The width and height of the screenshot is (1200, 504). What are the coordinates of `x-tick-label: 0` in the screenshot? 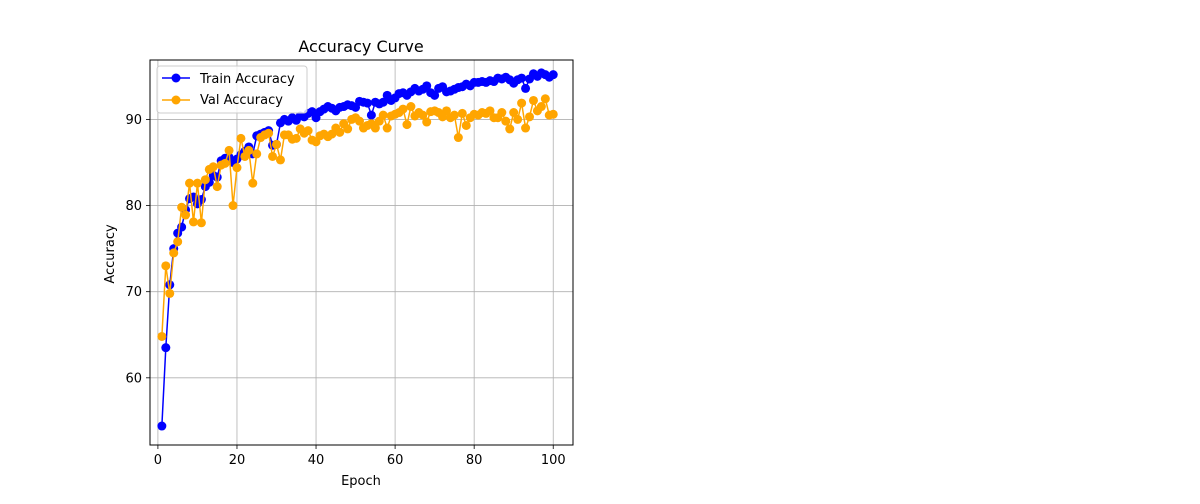 It's located at (158, 460).